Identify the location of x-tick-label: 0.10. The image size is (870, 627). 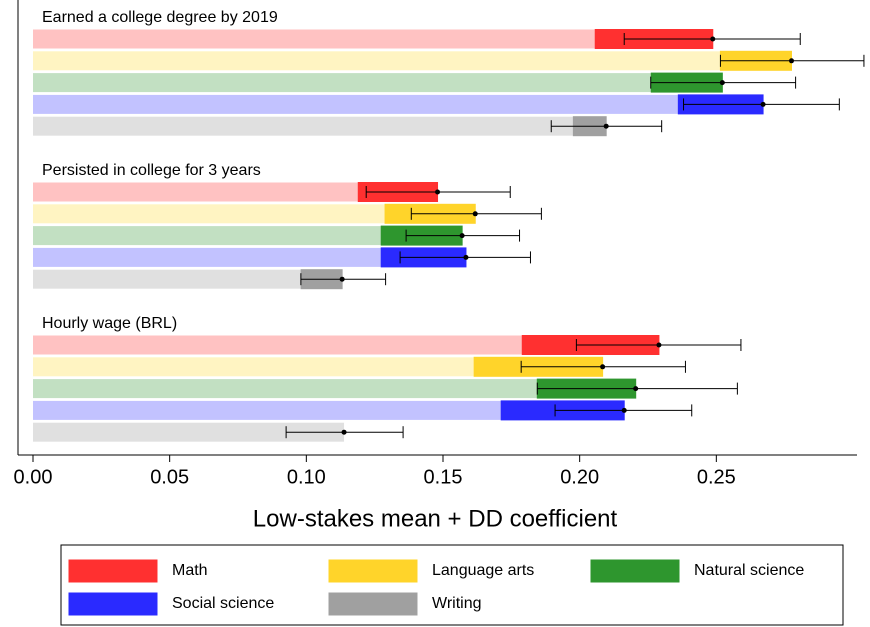
(306, 477).